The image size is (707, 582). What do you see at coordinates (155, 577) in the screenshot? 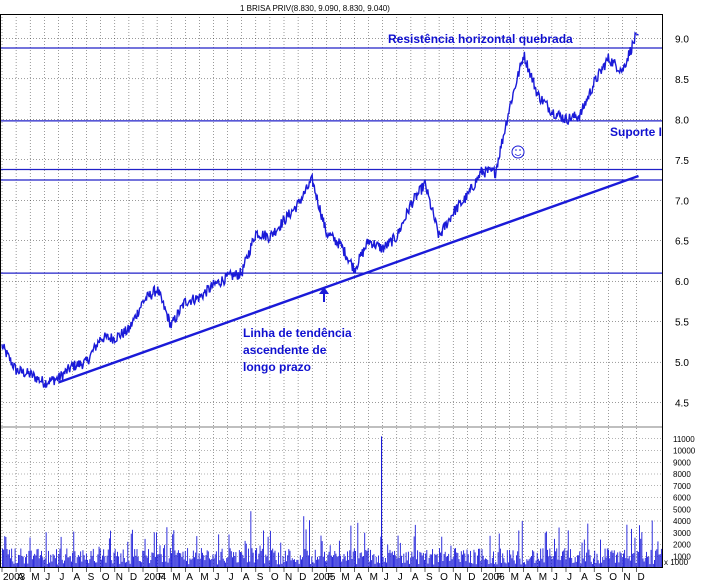
I see `x-tick-label: 2004` at bounding box center [155, 577].